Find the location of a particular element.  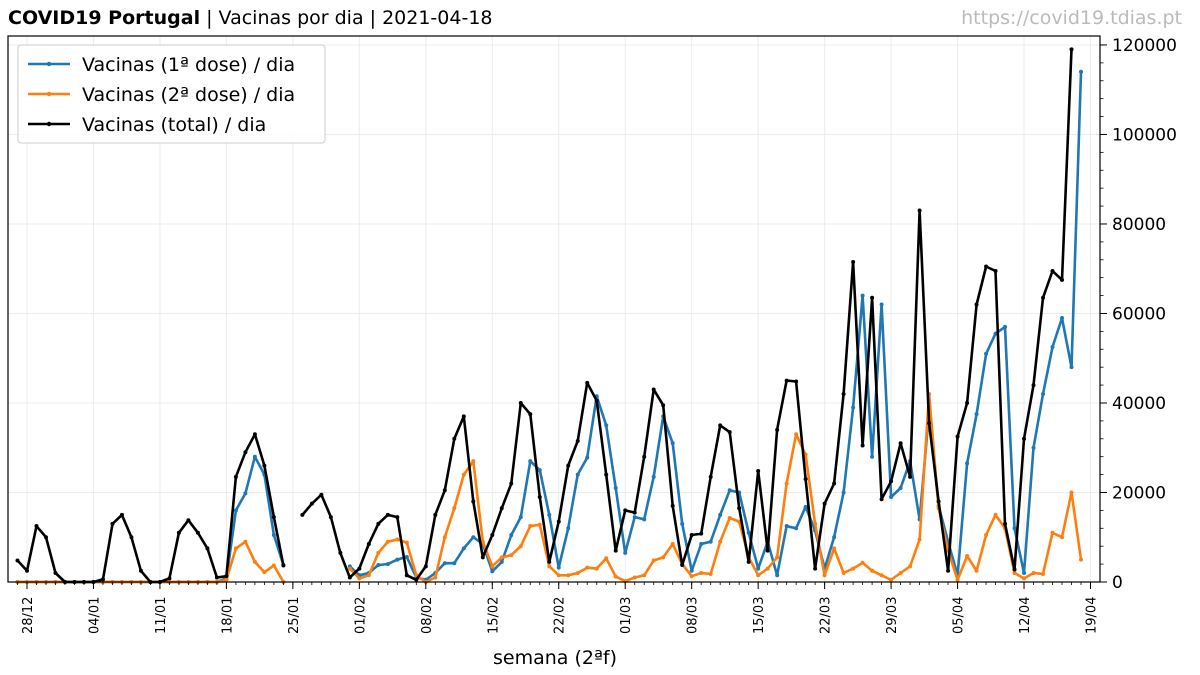

y-tick-label: 80000 is located at coordinates (1139, 225).